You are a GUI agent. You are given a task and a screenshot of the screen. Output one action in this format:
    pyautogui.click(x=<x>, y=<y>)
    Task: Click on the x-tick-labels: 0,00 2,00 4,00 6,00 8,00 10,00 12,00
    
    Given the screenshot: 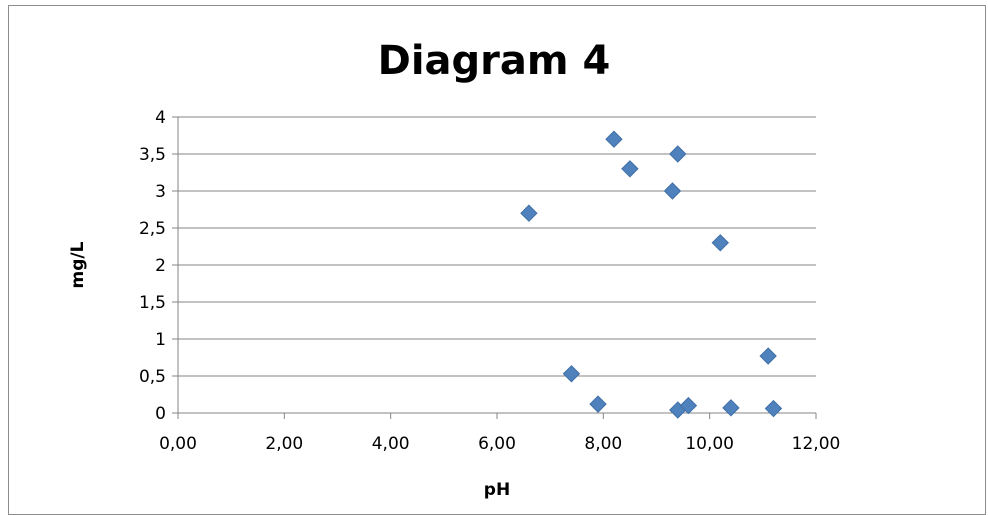 What is the action you would take?
    pyautogui.click(x=499, y=444)
    